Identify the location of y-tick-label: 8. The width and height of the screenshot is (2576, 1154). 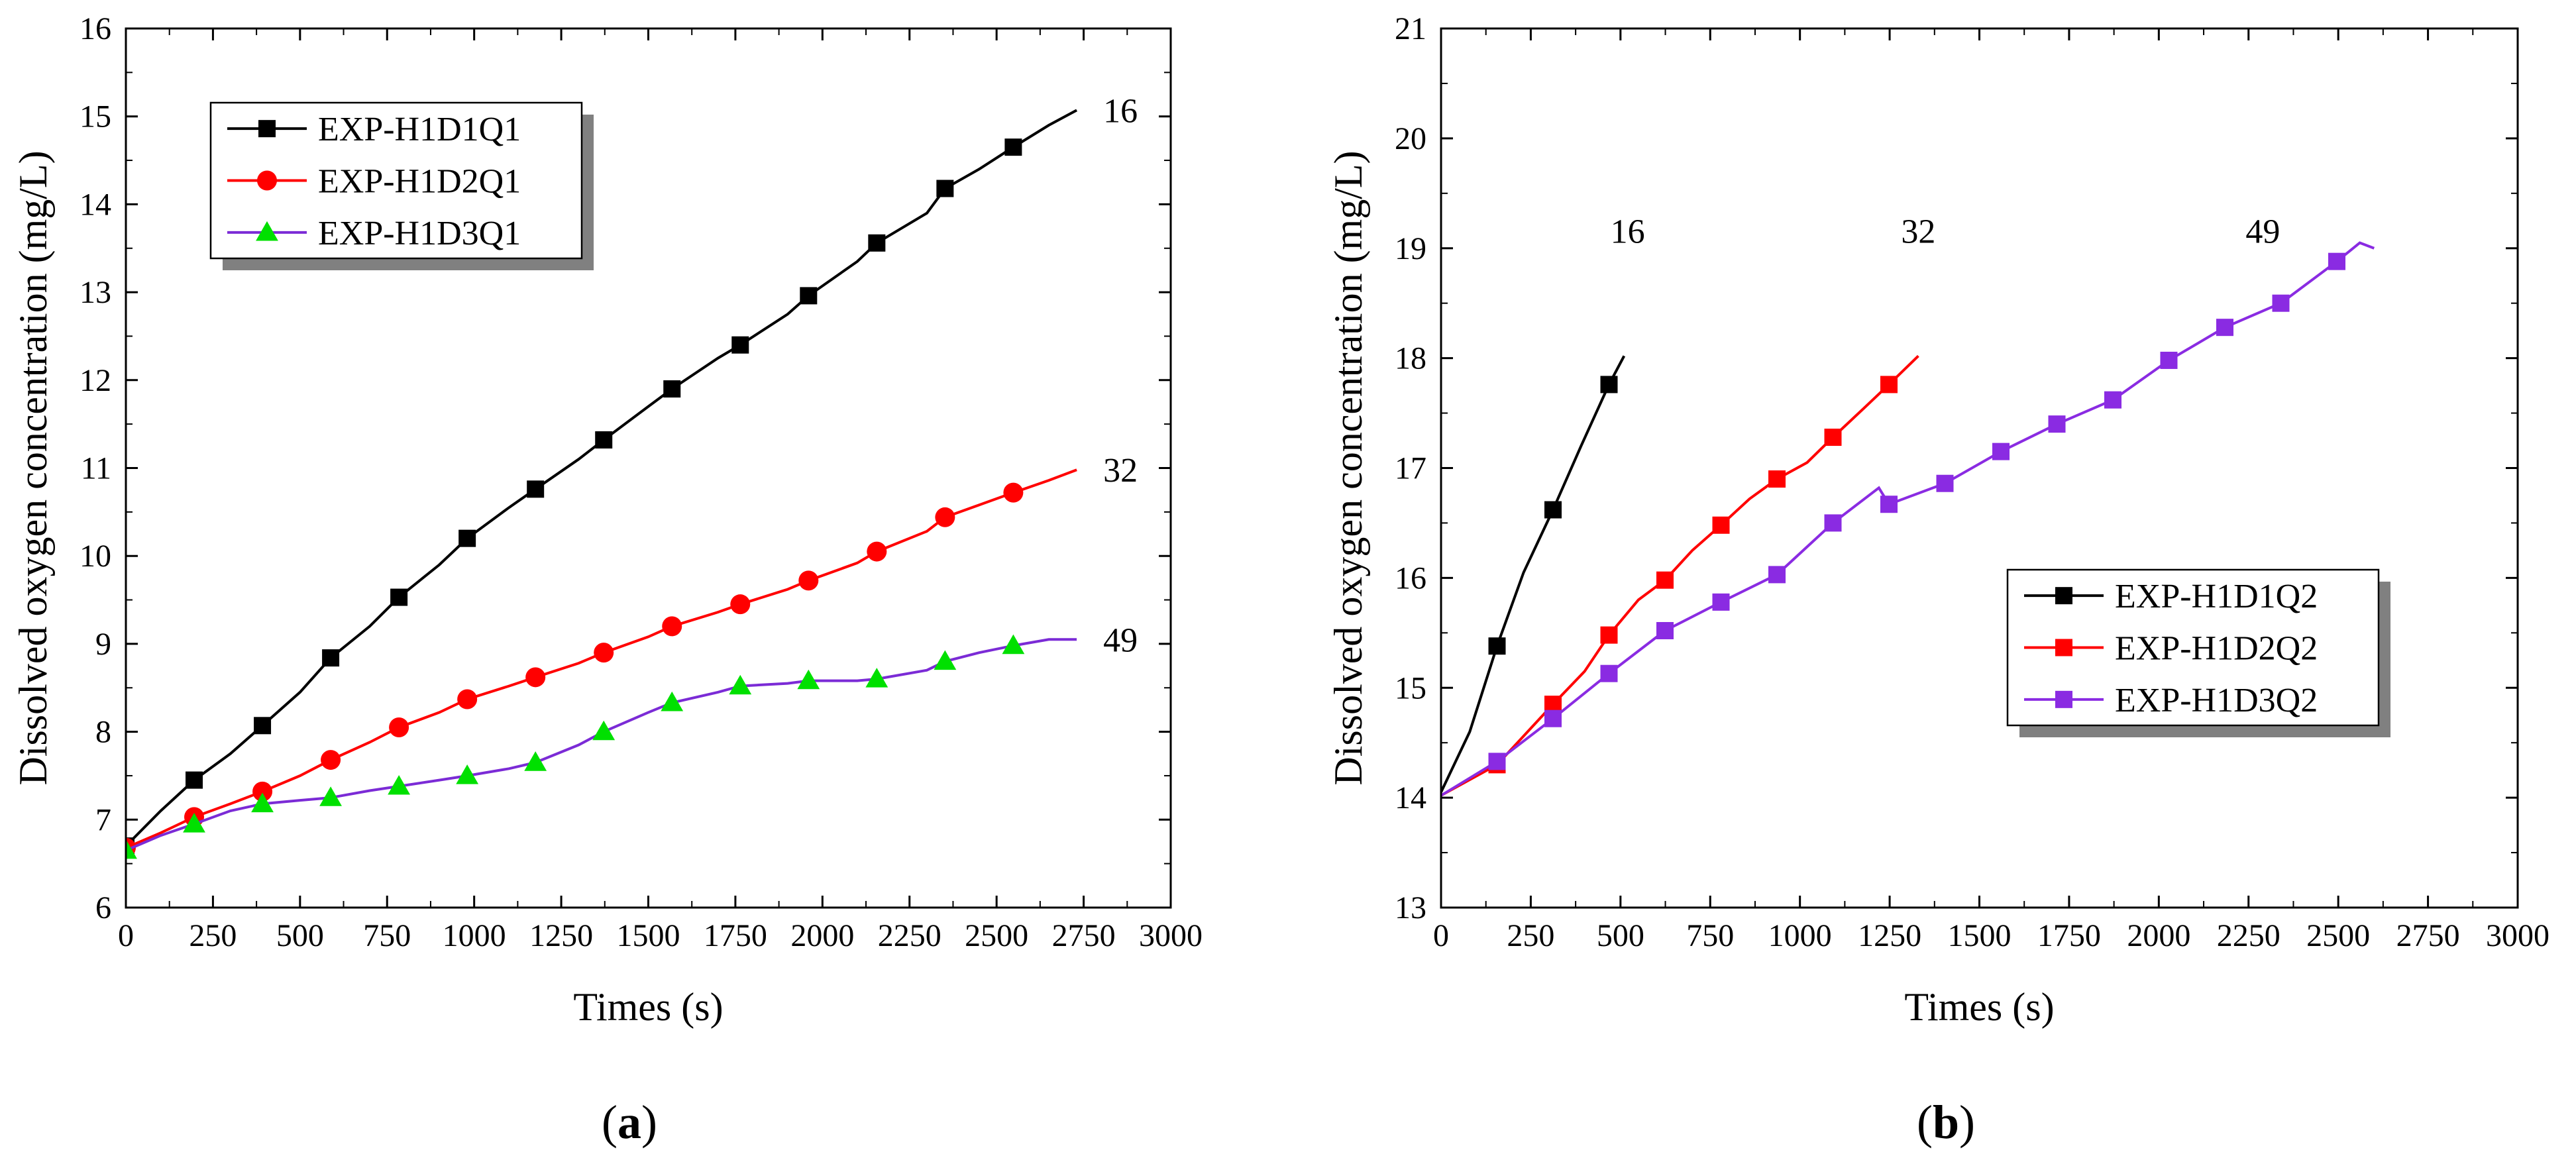
(103, 732).